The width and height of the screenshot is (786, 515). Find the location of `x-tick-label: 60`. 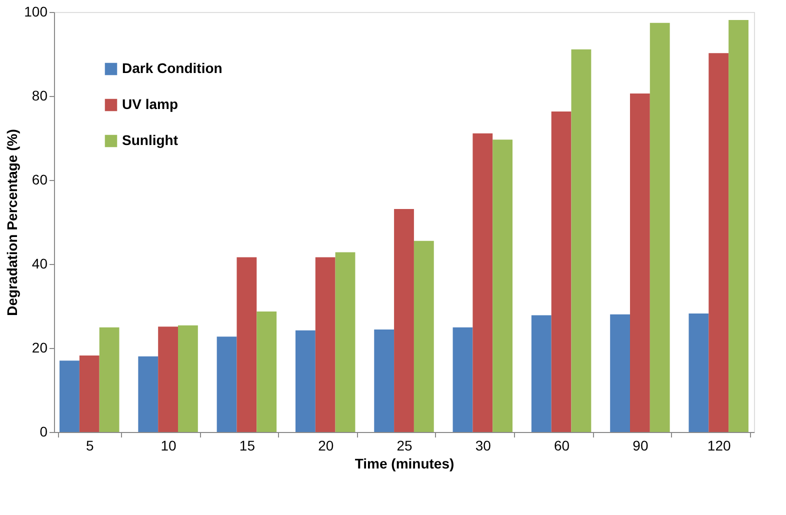

x-tick-label: 60 is located at coordinates (562, 446).